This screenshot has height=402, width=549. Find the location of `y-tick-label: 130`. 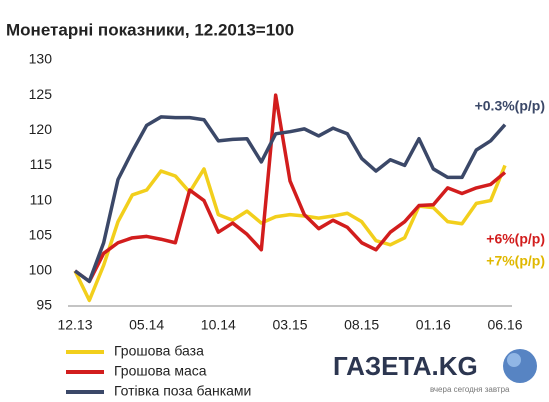

y-tick-label: 130 is located at coordinates (41, 59).